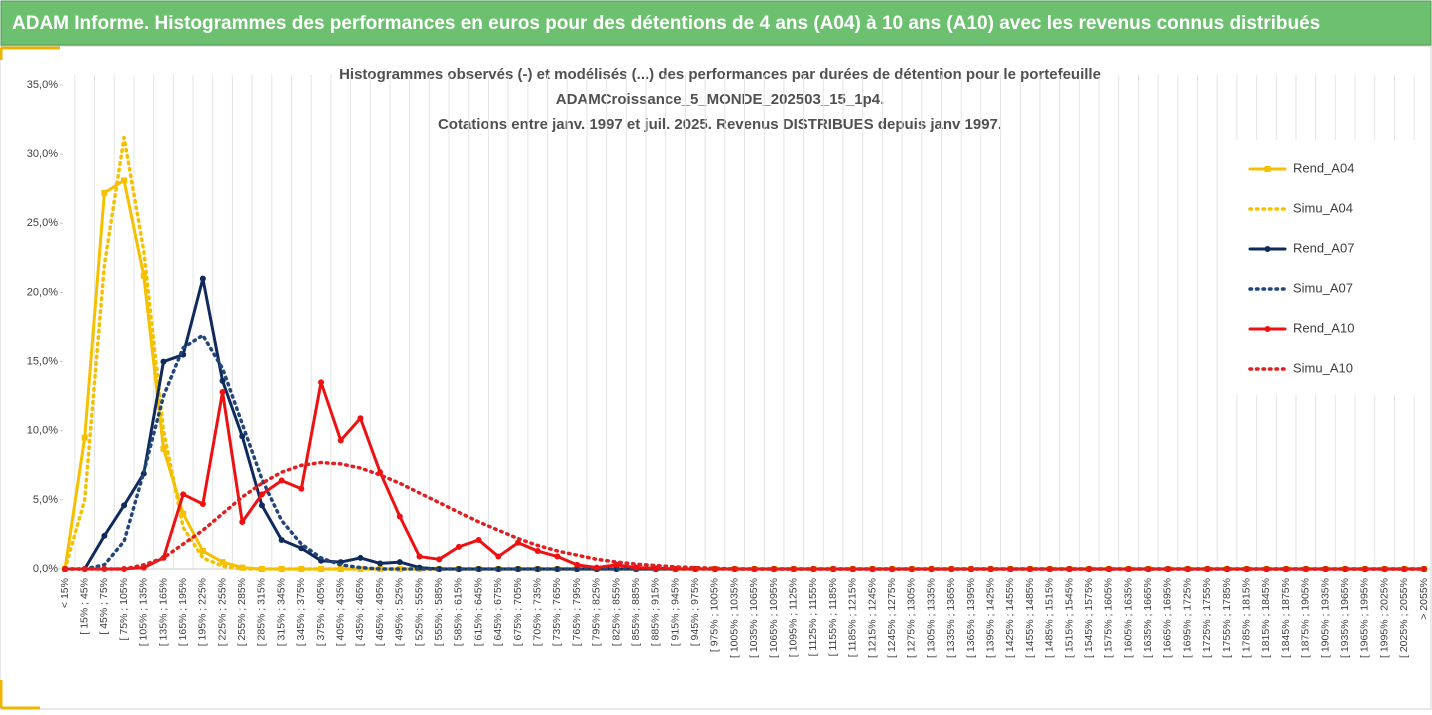 The width and height of the screenshot is (1432, 715). Describe the element at coordinates (400, 612) in the screenshot. I see `x-tick-label: [ 495% ; 525%` at that location.